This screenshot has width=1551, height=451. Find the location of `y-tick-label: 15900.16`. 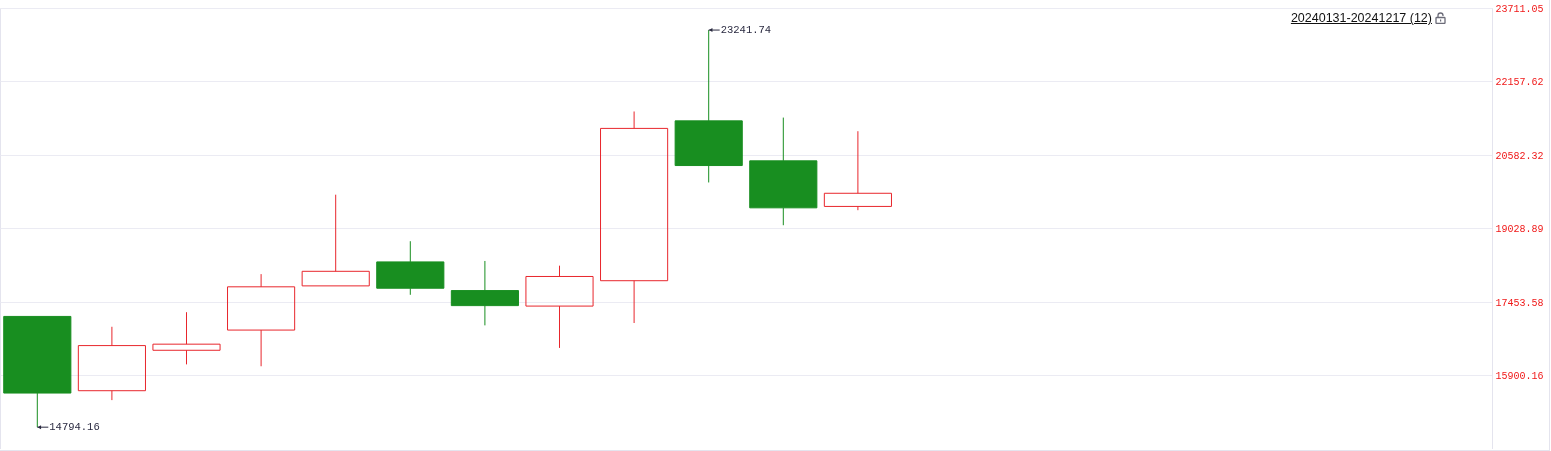

y-tick-label: 15900.16 is located at coordinates (1519, 376).